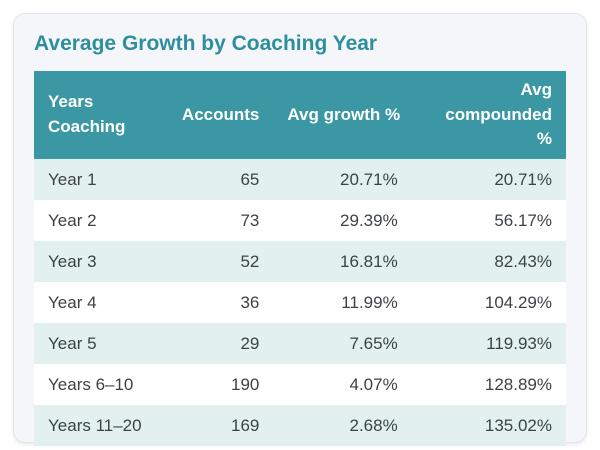  I want to click on cell-accounts: 29, so click(220, 344).